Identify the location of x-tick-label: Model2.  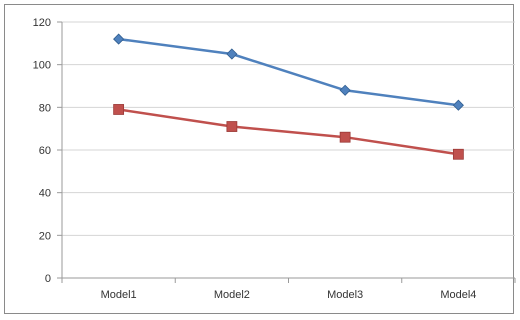
(232, 295).